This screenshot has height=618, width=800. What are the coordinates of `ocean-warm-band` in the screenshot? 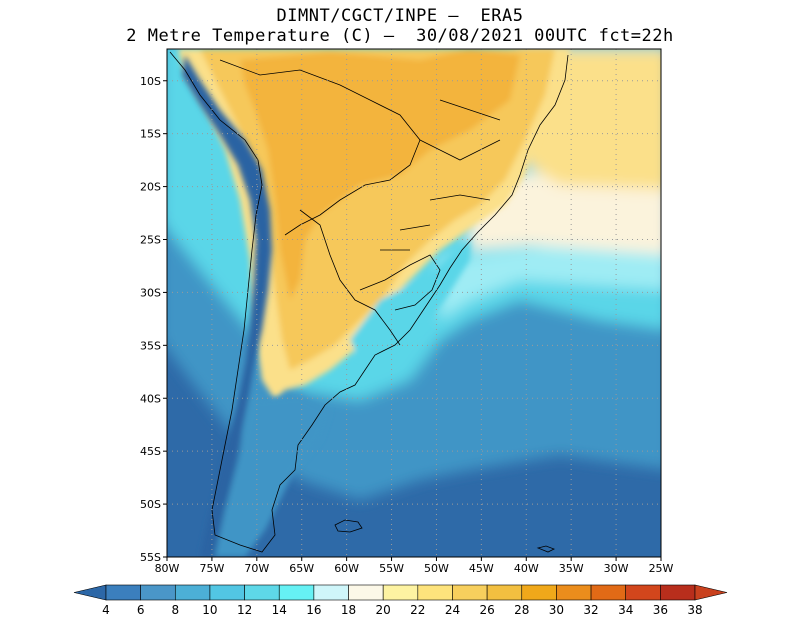 It's located at (565, 212).